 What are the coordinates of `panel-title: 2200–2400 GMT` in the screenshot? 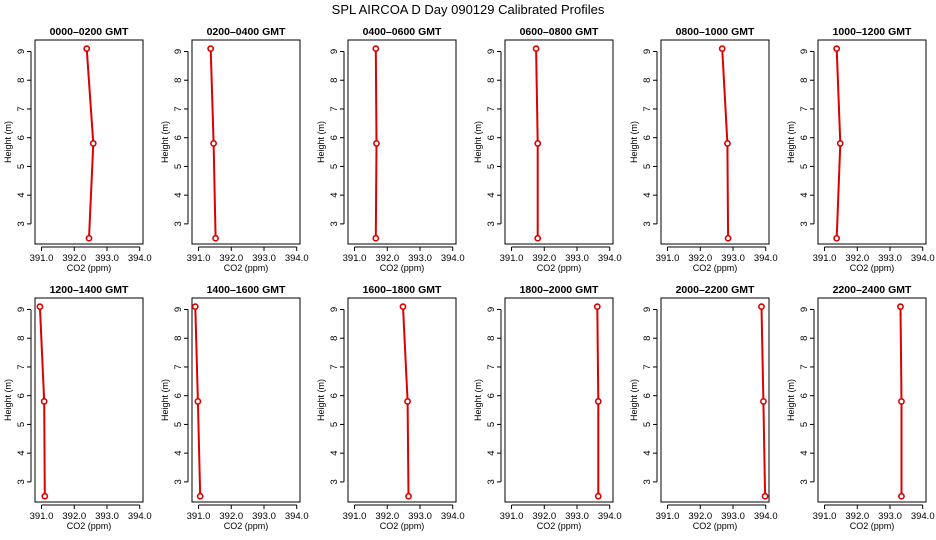 It's located at (872, 290).